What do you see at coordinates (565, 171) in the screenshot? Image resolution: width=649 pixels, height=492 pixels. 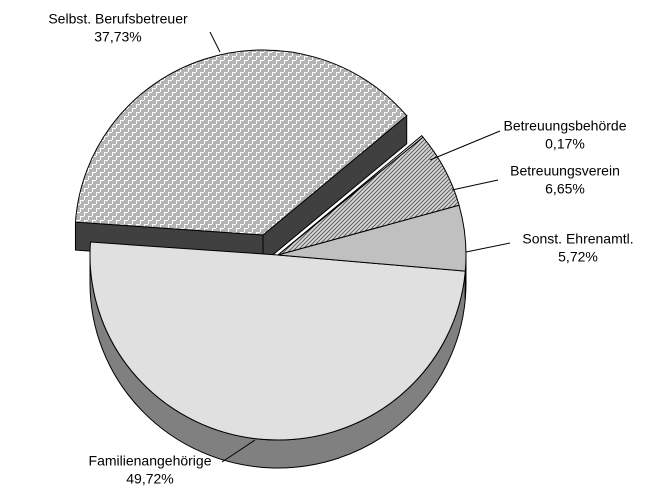 I see `slice-label: Betreuungsverein` at bounding box center [565, 171].